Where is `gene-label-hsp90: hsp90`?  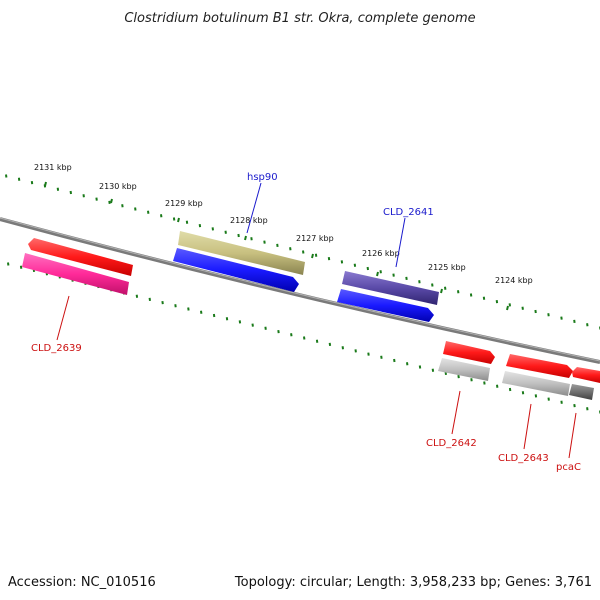 gene-label-hsp90: hsp90 is located at coordinates (262, 177).